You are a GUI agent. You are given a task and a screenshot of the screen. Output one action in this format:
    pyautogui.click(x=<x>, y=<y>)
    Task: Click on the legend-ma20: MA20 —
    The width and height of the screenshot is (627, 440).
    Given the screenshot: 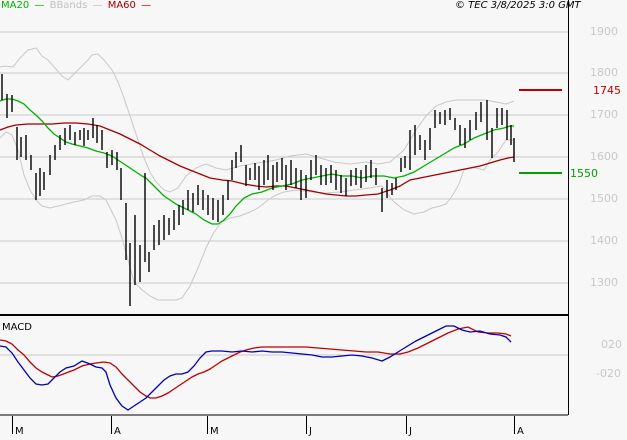 What is the action you would take?
    pyautogui.click(x=23, y=5)
    